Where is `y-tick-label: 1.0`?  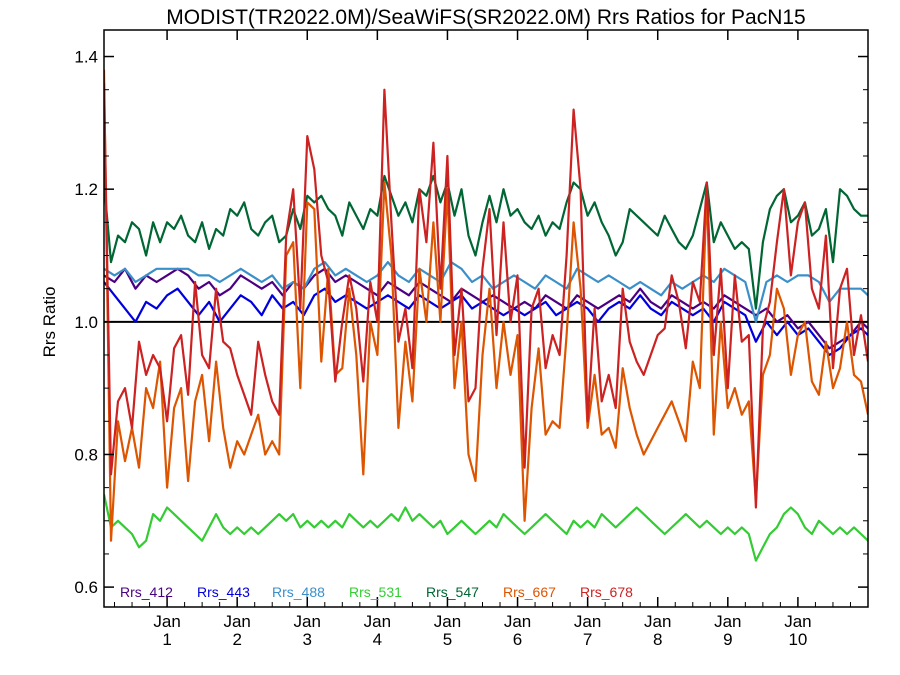
y-tick-label: 1.0 is located at coordinates (86, 322).